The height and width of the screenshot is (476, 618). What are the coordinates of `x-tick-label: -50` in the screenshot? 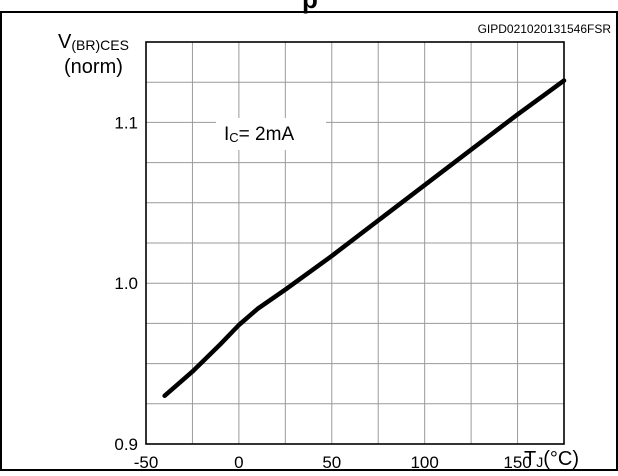 It's located at (146, 462).